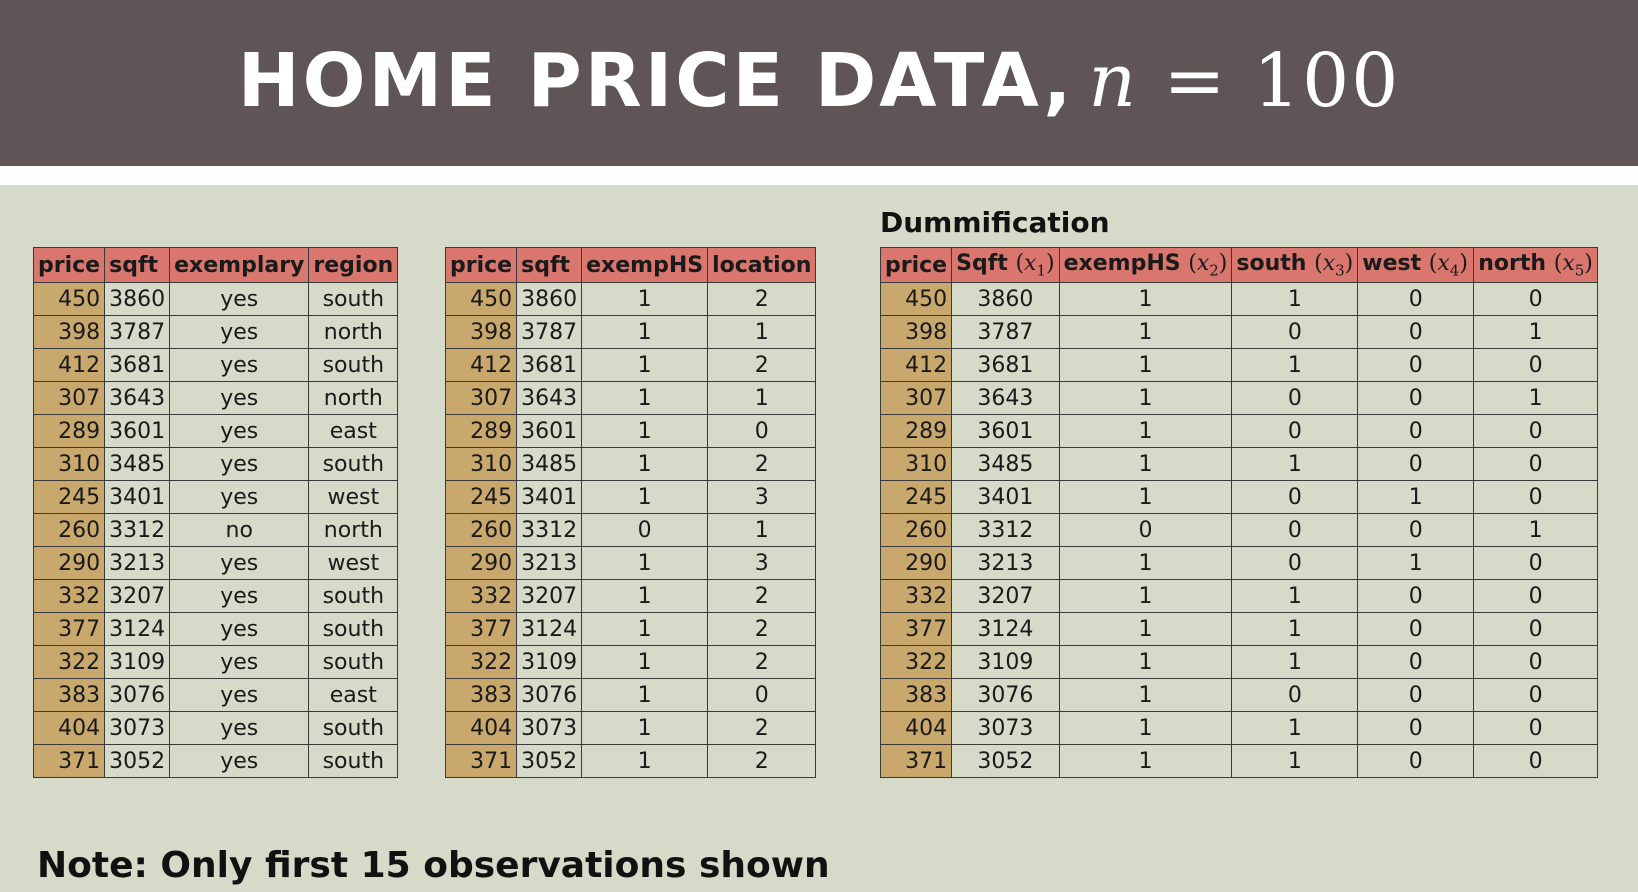 This screenshot has width=1638, height=892. What do you see at coordinates (762, 563) in the screenshot?
I see `table-cell: 3` at bounding box center [762, 563].